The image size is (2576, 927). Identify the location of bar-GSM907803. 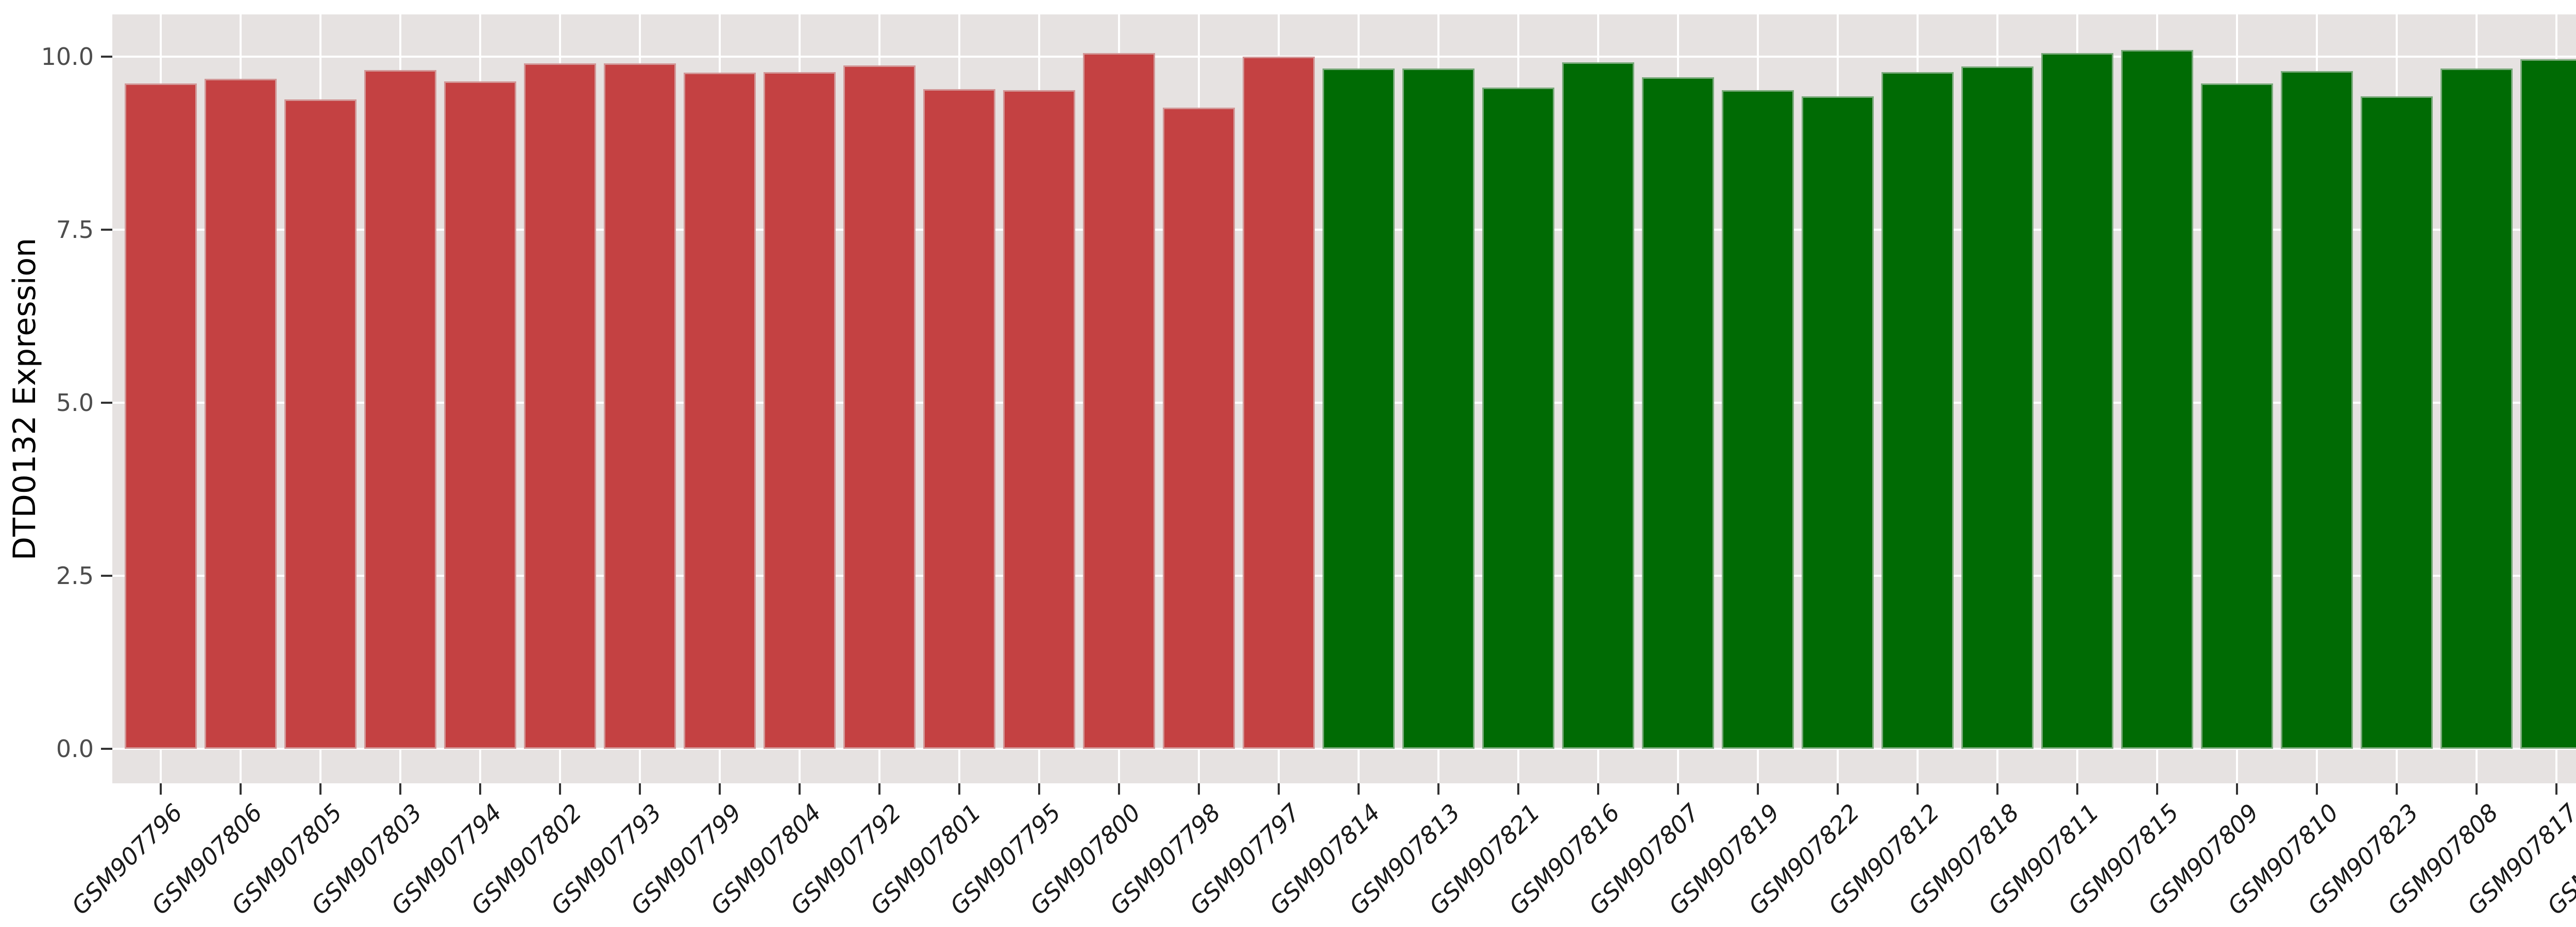
(400, 409).